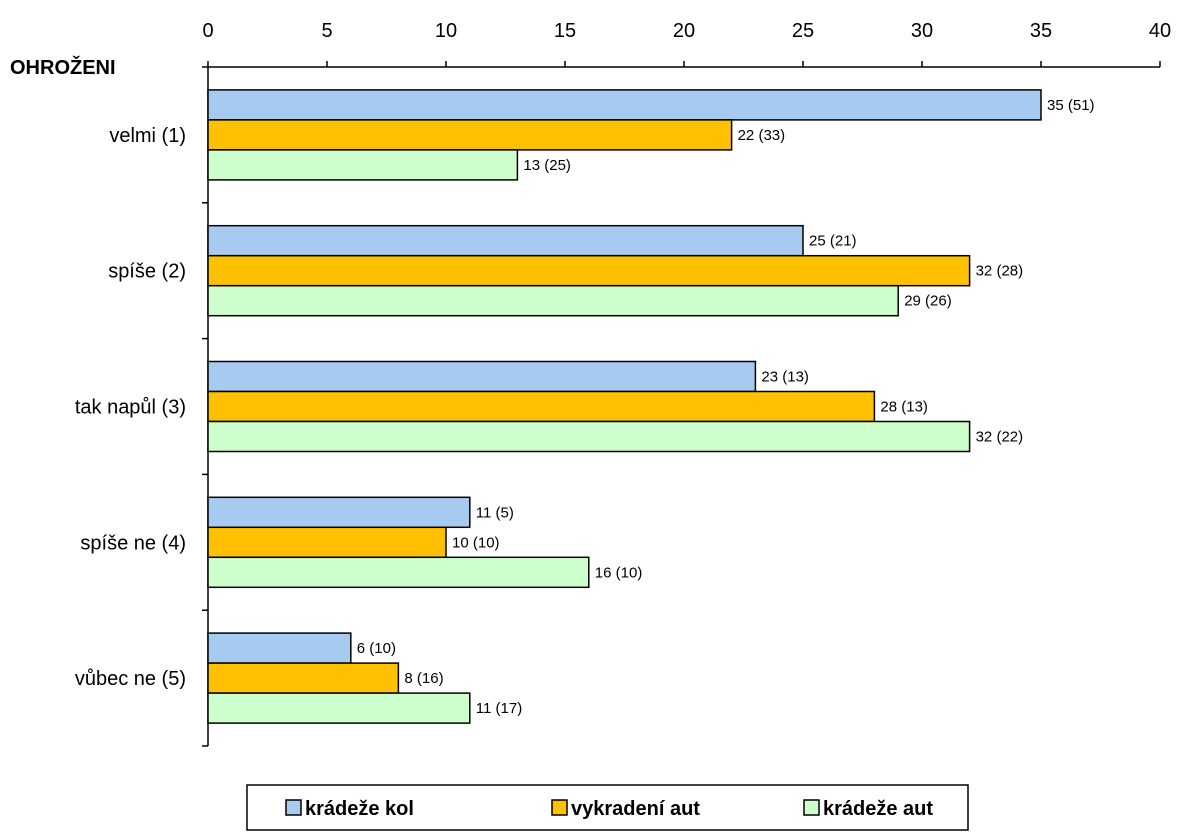  I want to click on x-tick-label: 5, so click(326, 31).